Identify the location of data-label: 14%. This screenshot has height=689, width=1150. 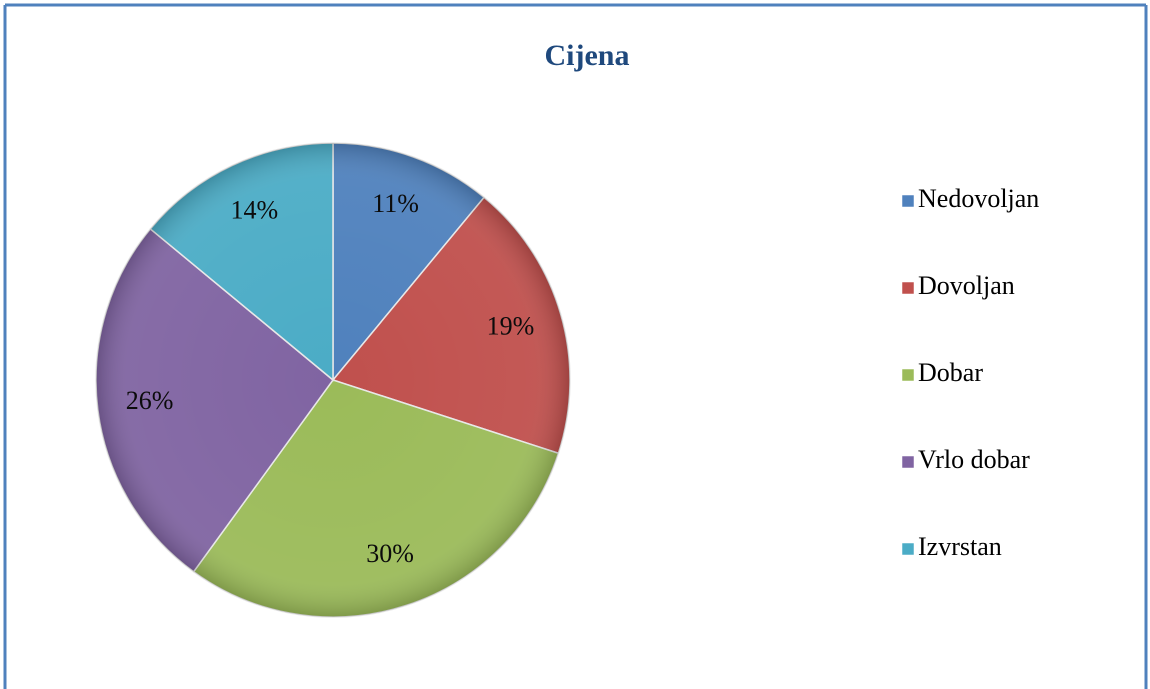
(254, 210).